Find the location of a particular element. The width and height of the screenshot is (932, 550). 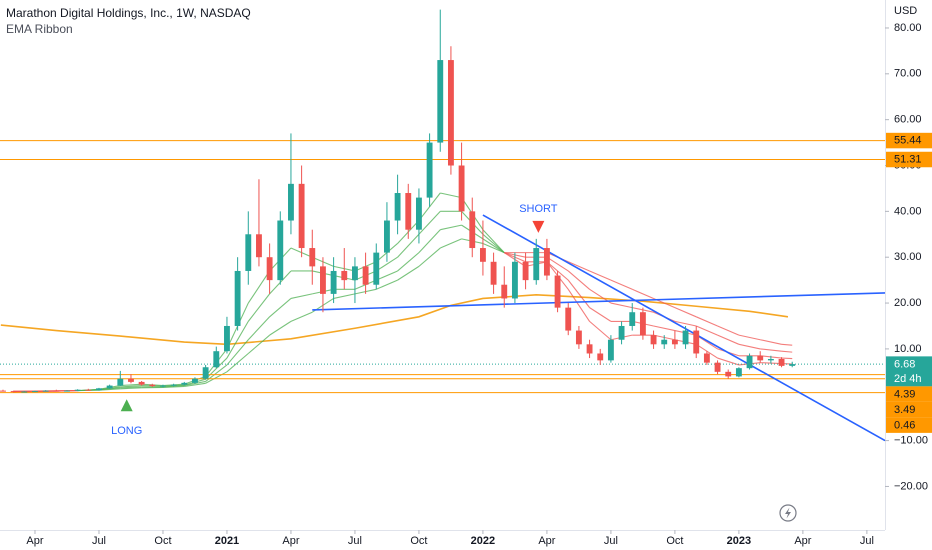

moving-average is located at coordinates (394, 319).